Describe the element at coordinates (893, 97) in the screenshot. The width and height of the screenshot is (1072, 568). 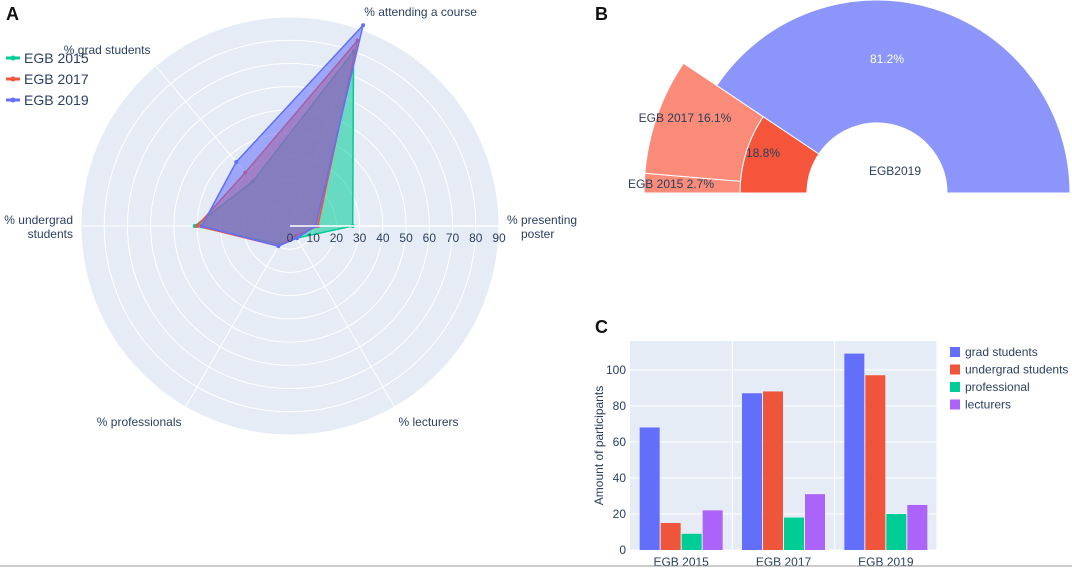
I see `sunburst-segment-egb2019` at that location.